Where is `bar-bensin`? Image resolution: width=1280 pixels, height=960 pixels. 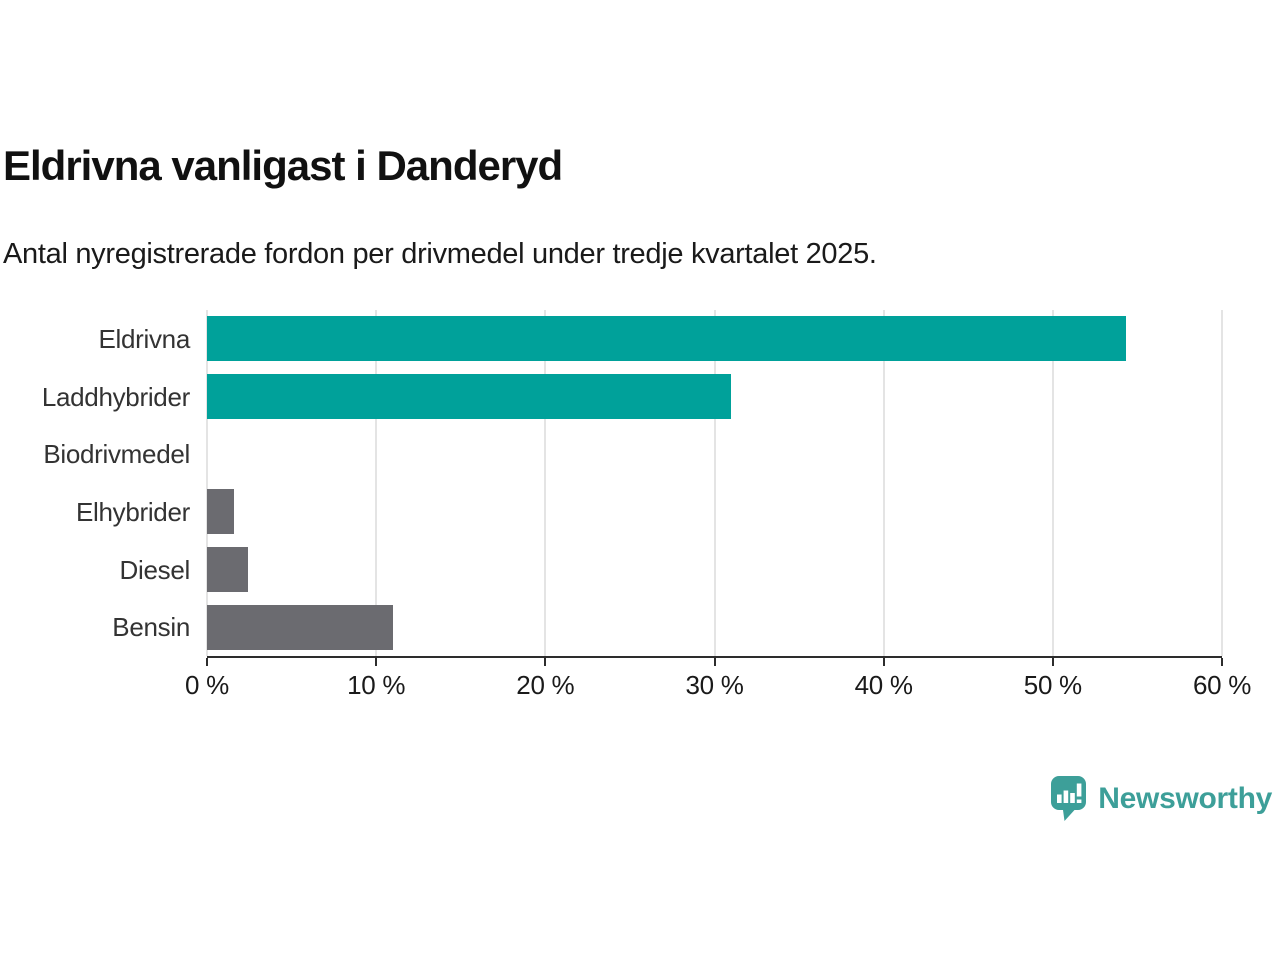
bar-bensin is located at coordinates (300, 627).